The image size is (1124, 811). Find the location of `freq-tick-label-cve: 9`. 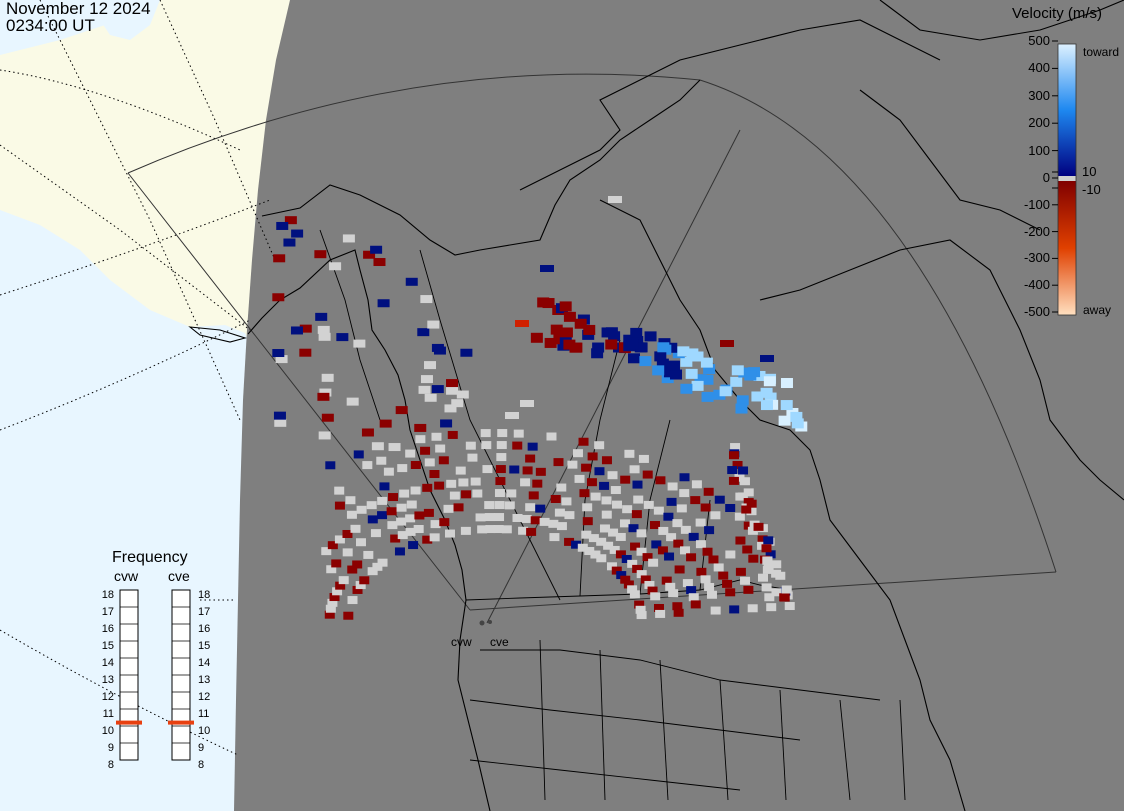

freq-tick-label-cve: 9 is located at coordinates (201, 748).